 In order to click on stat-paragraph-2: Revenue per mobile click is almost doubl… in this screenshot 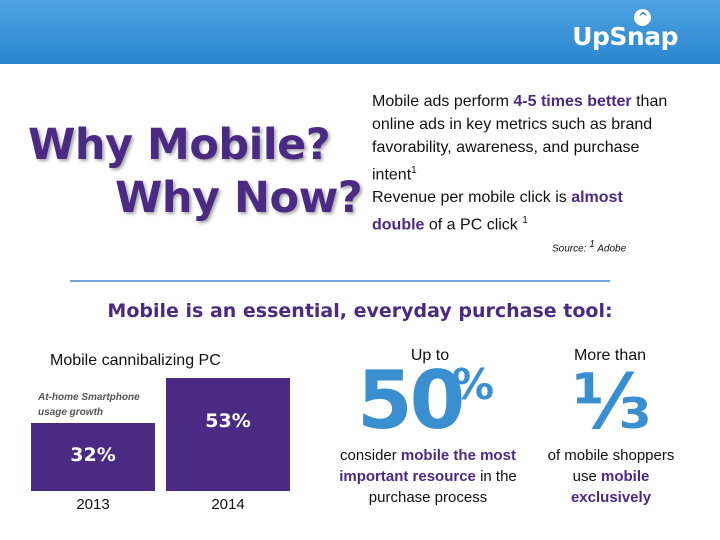, I will do `click(497, 211)`.